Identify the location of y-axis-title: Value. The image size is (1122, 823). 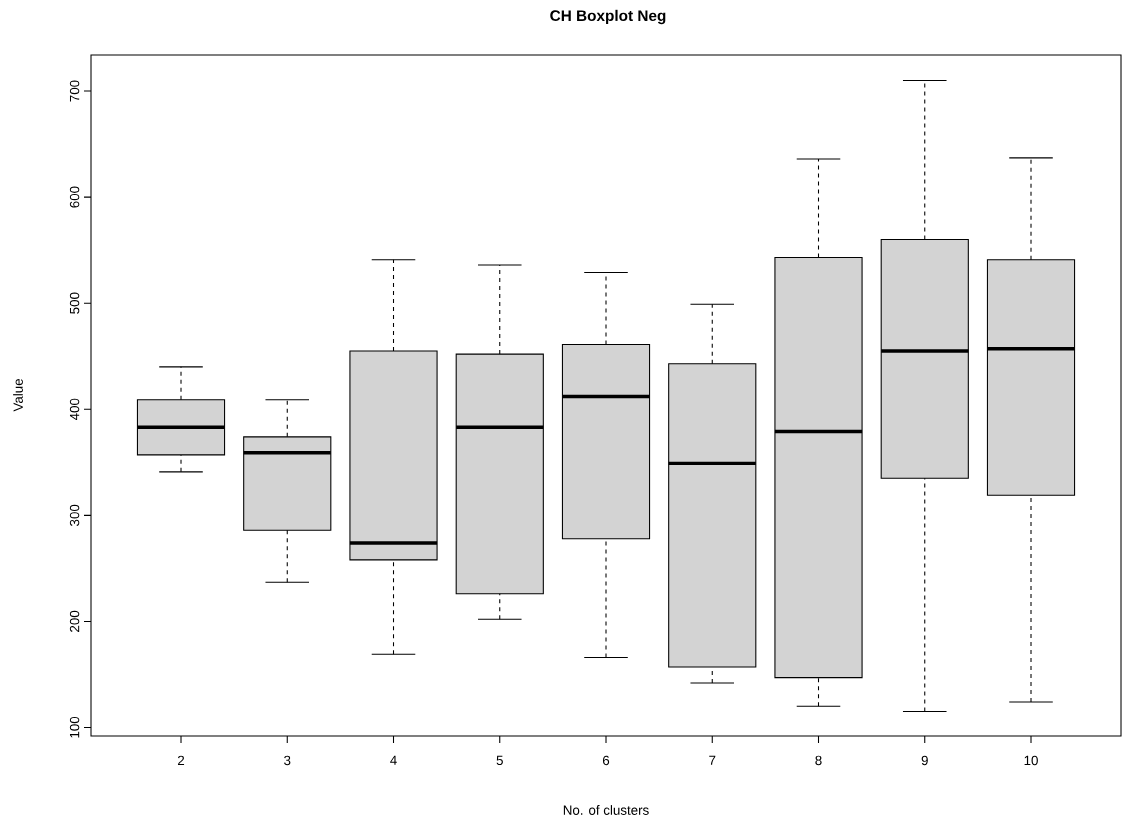
(18, 395).